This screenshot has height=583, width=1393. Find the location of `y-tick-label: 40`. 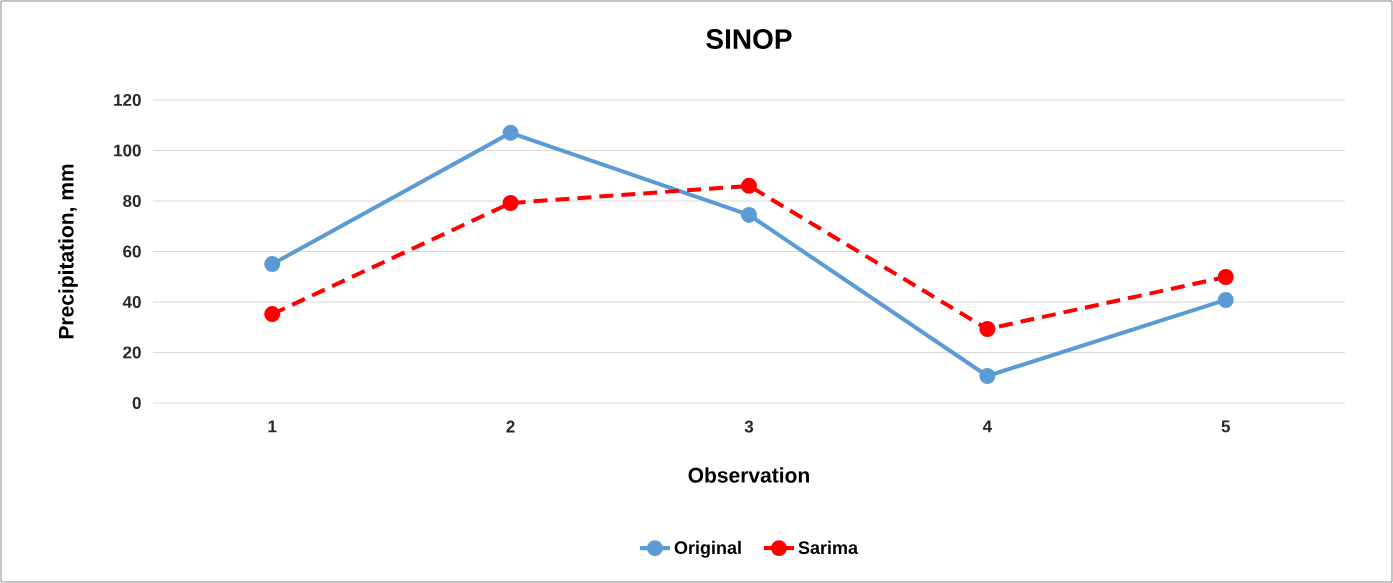

y-tick-label: 40 is located at coordinates (131, 302).